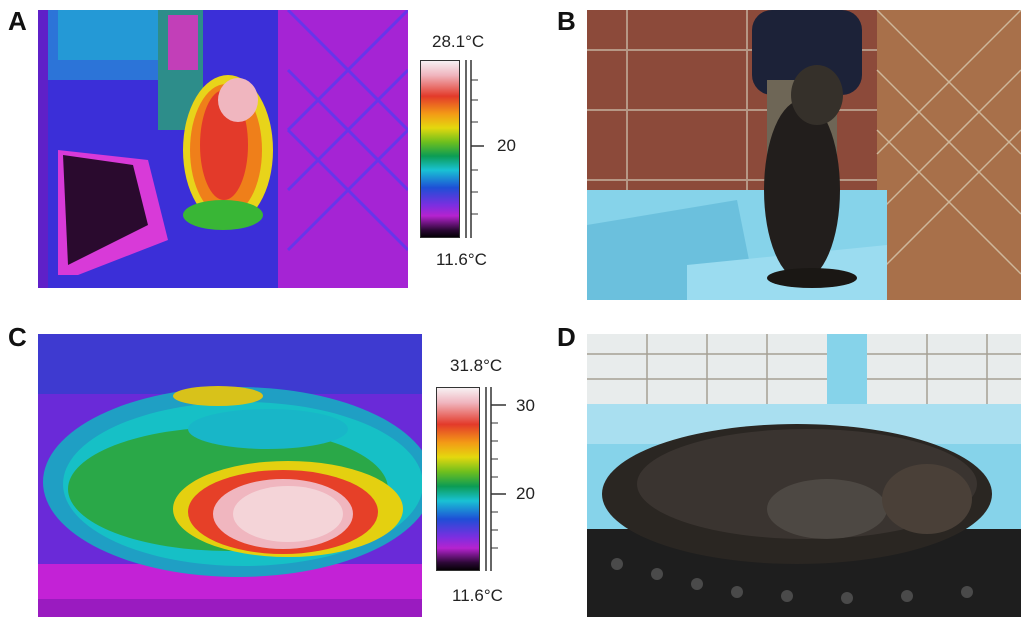  What do you see at coordinates (525, 493) in the screenshot?
I see `scale-c-tick-20: 20` at bounding box center [525, 493].